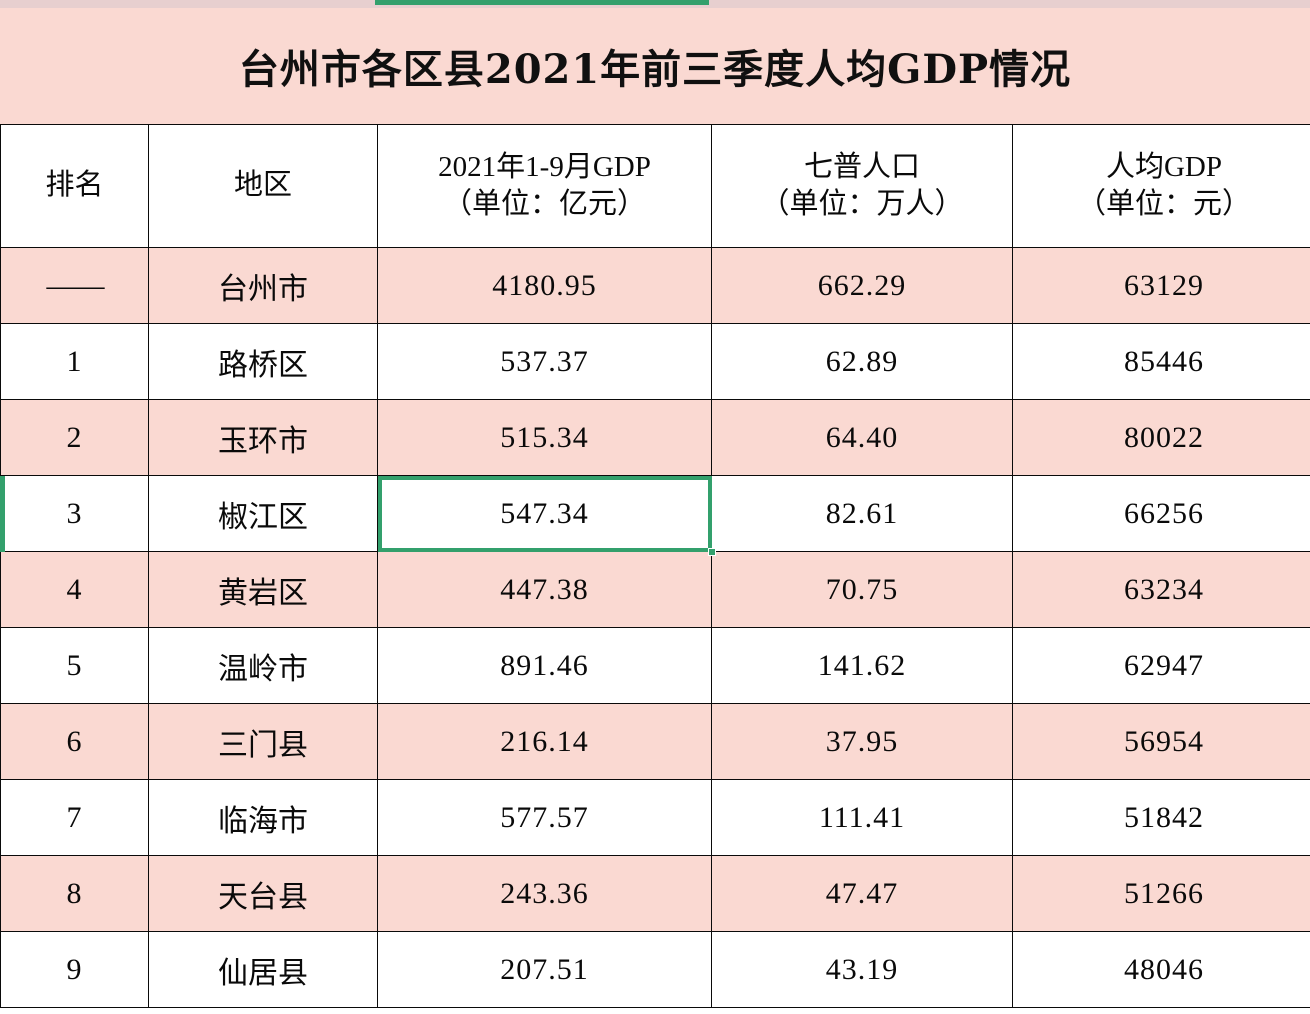  I want to click on table-row: 6 三门县 216.14 37.95 56954, so click(655, 741).